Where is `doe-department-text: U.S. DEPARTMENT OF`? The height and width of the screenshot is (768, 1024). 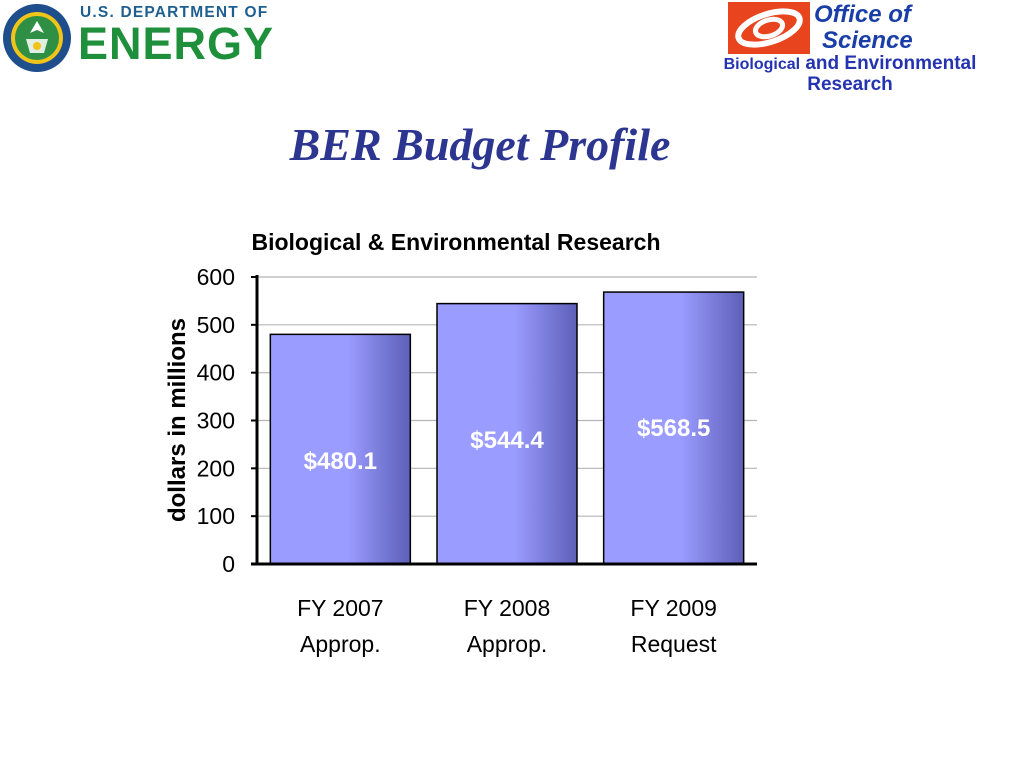 doe-department-text: U.S. DEPARTMENT OF is located at coordinates (174, 12).